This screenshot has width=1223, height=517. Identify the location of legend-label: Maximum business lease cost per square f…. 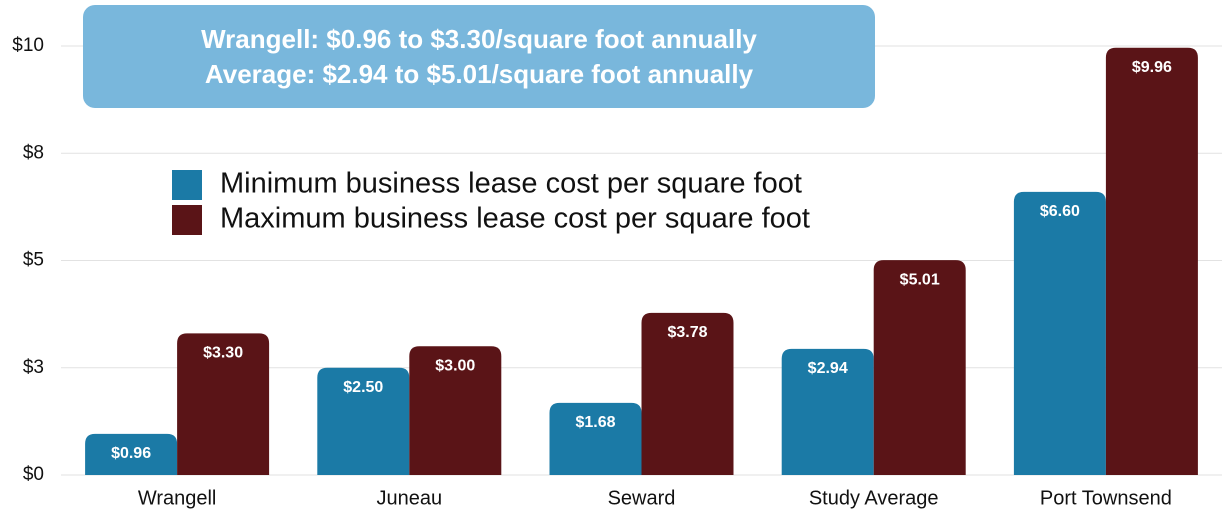
(515, 219).